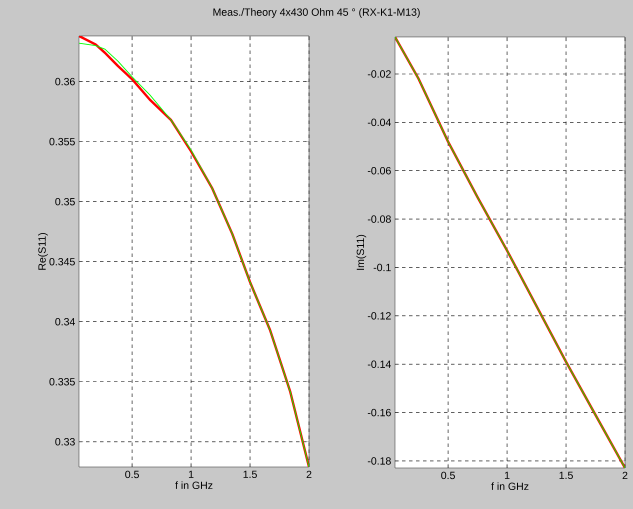 The width and height of the screenshot is (633, 509). I want to click on y-tick-label: -0.04, so click(379, 122).